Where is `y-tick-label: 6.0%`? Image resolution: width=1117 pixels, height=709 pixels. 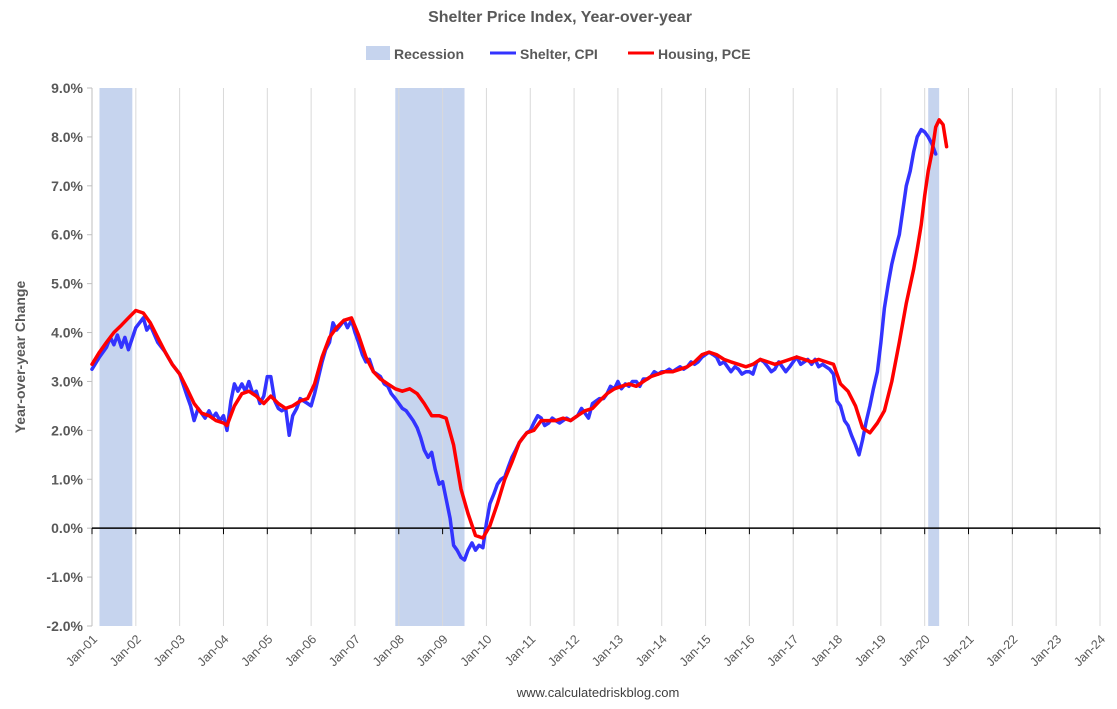 y-tick-label: 6.0% is located at coordinates (67, 235).